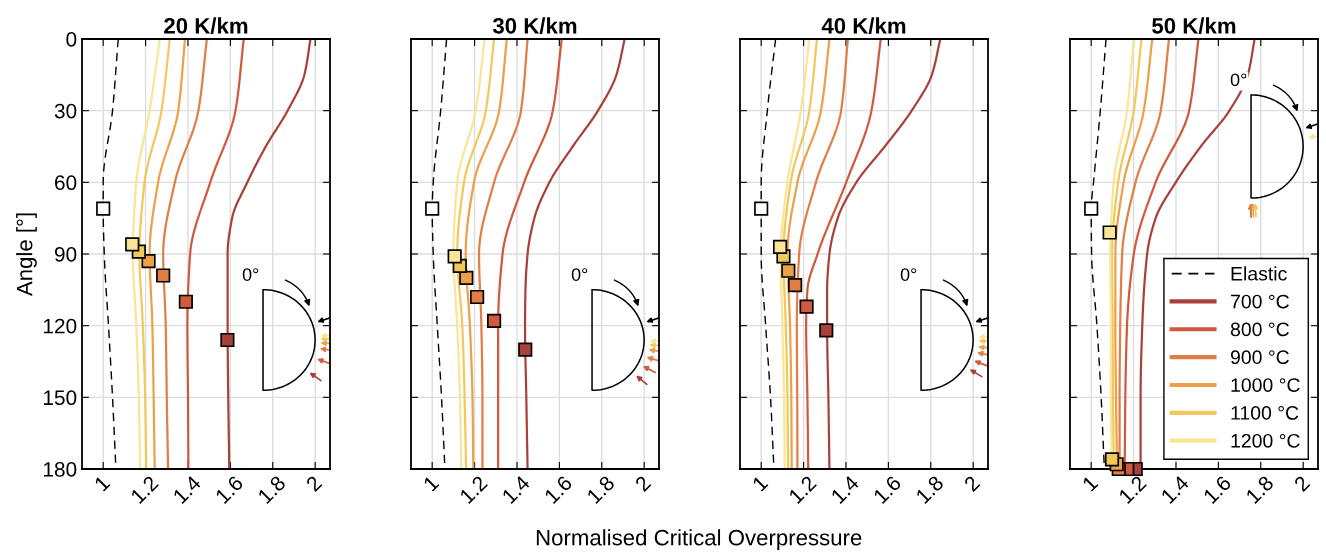  I want to click on chart-title: 40 K/km, so click(863, 25).